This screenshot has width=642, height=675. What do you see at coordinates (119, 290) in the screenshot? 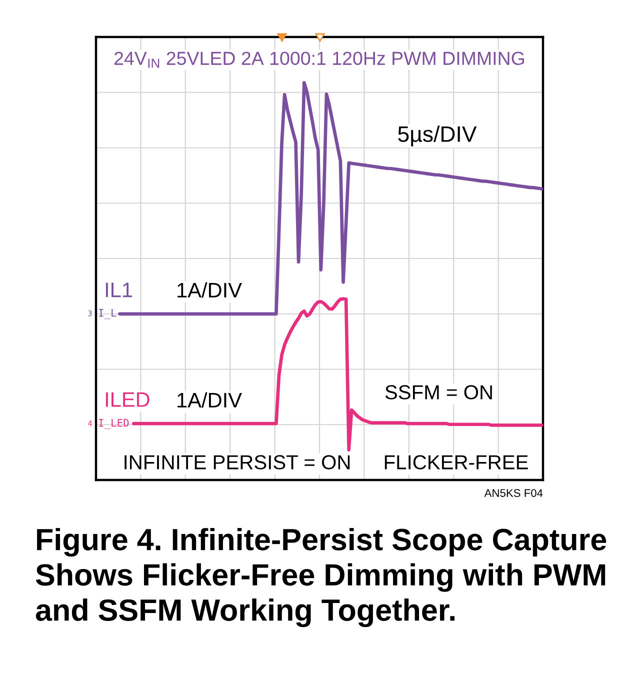
I see `series-label: IL1` at bounding box center [119, 290].